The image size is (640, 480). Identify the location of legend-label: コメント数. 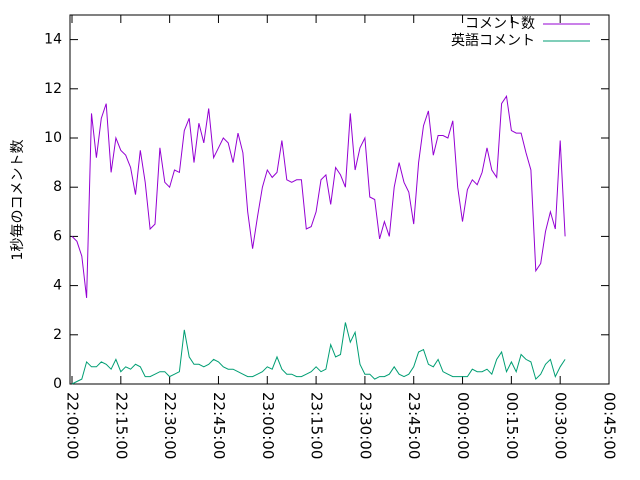
(500, 24).